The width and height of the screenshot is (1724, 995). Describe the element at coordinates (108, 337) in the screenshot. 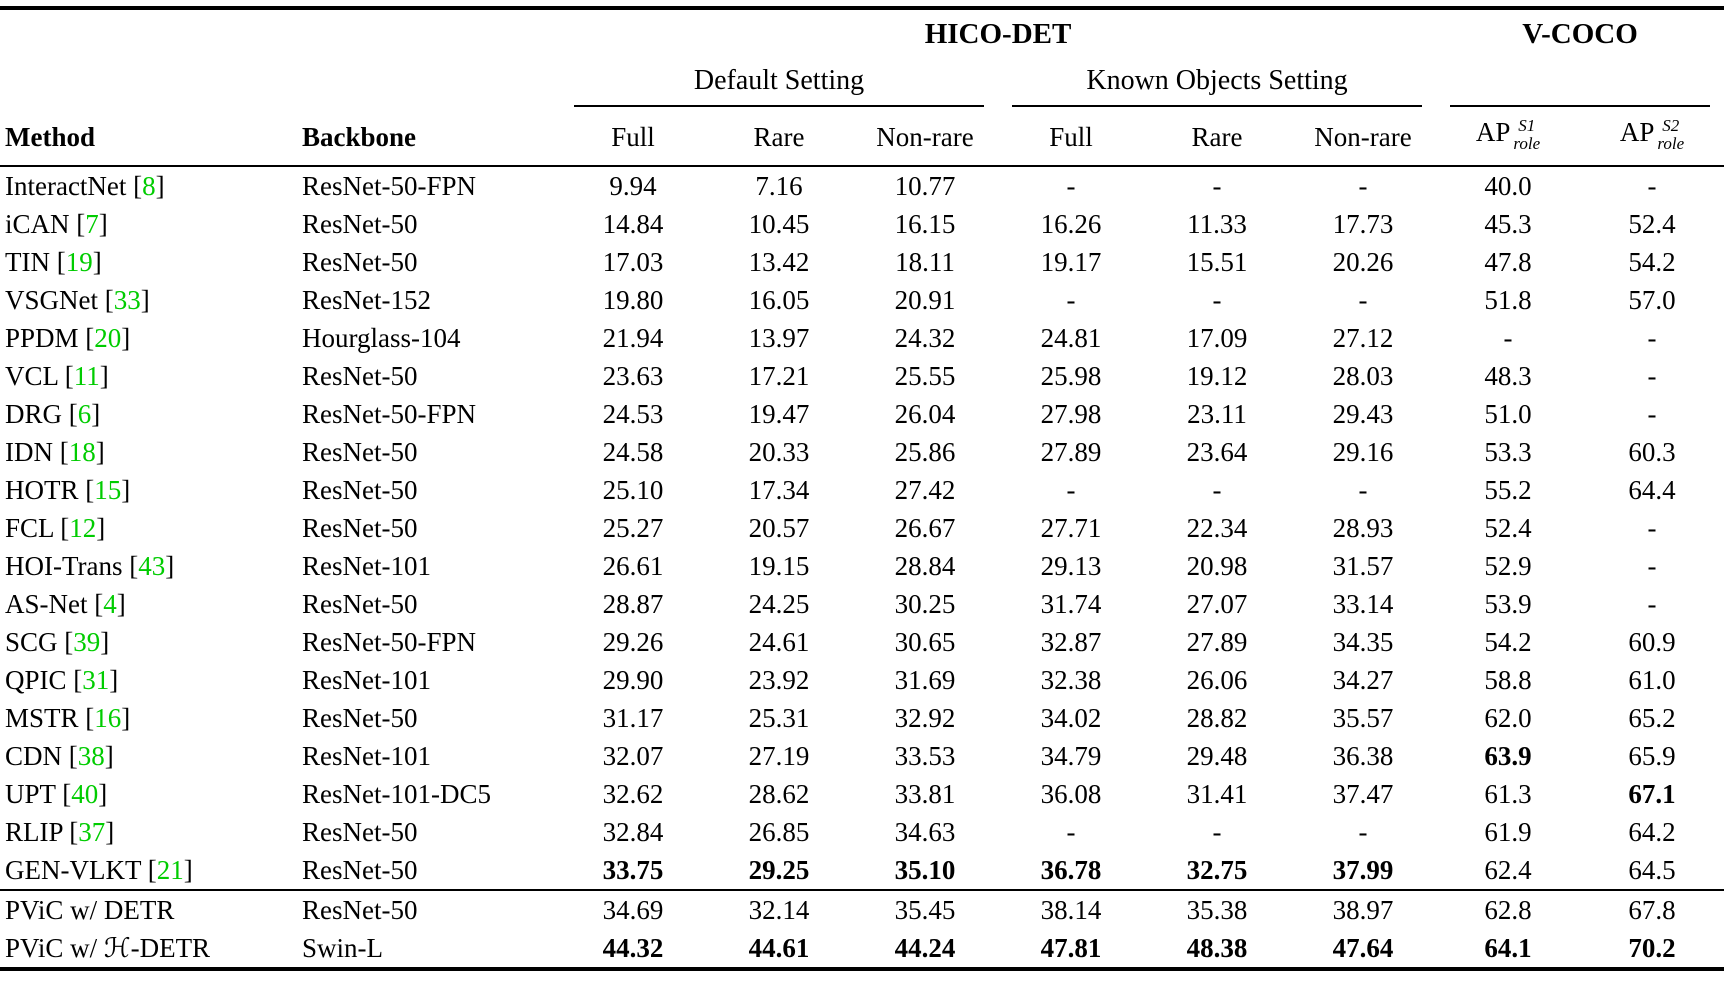

I see `citation-number: 20` at that location.